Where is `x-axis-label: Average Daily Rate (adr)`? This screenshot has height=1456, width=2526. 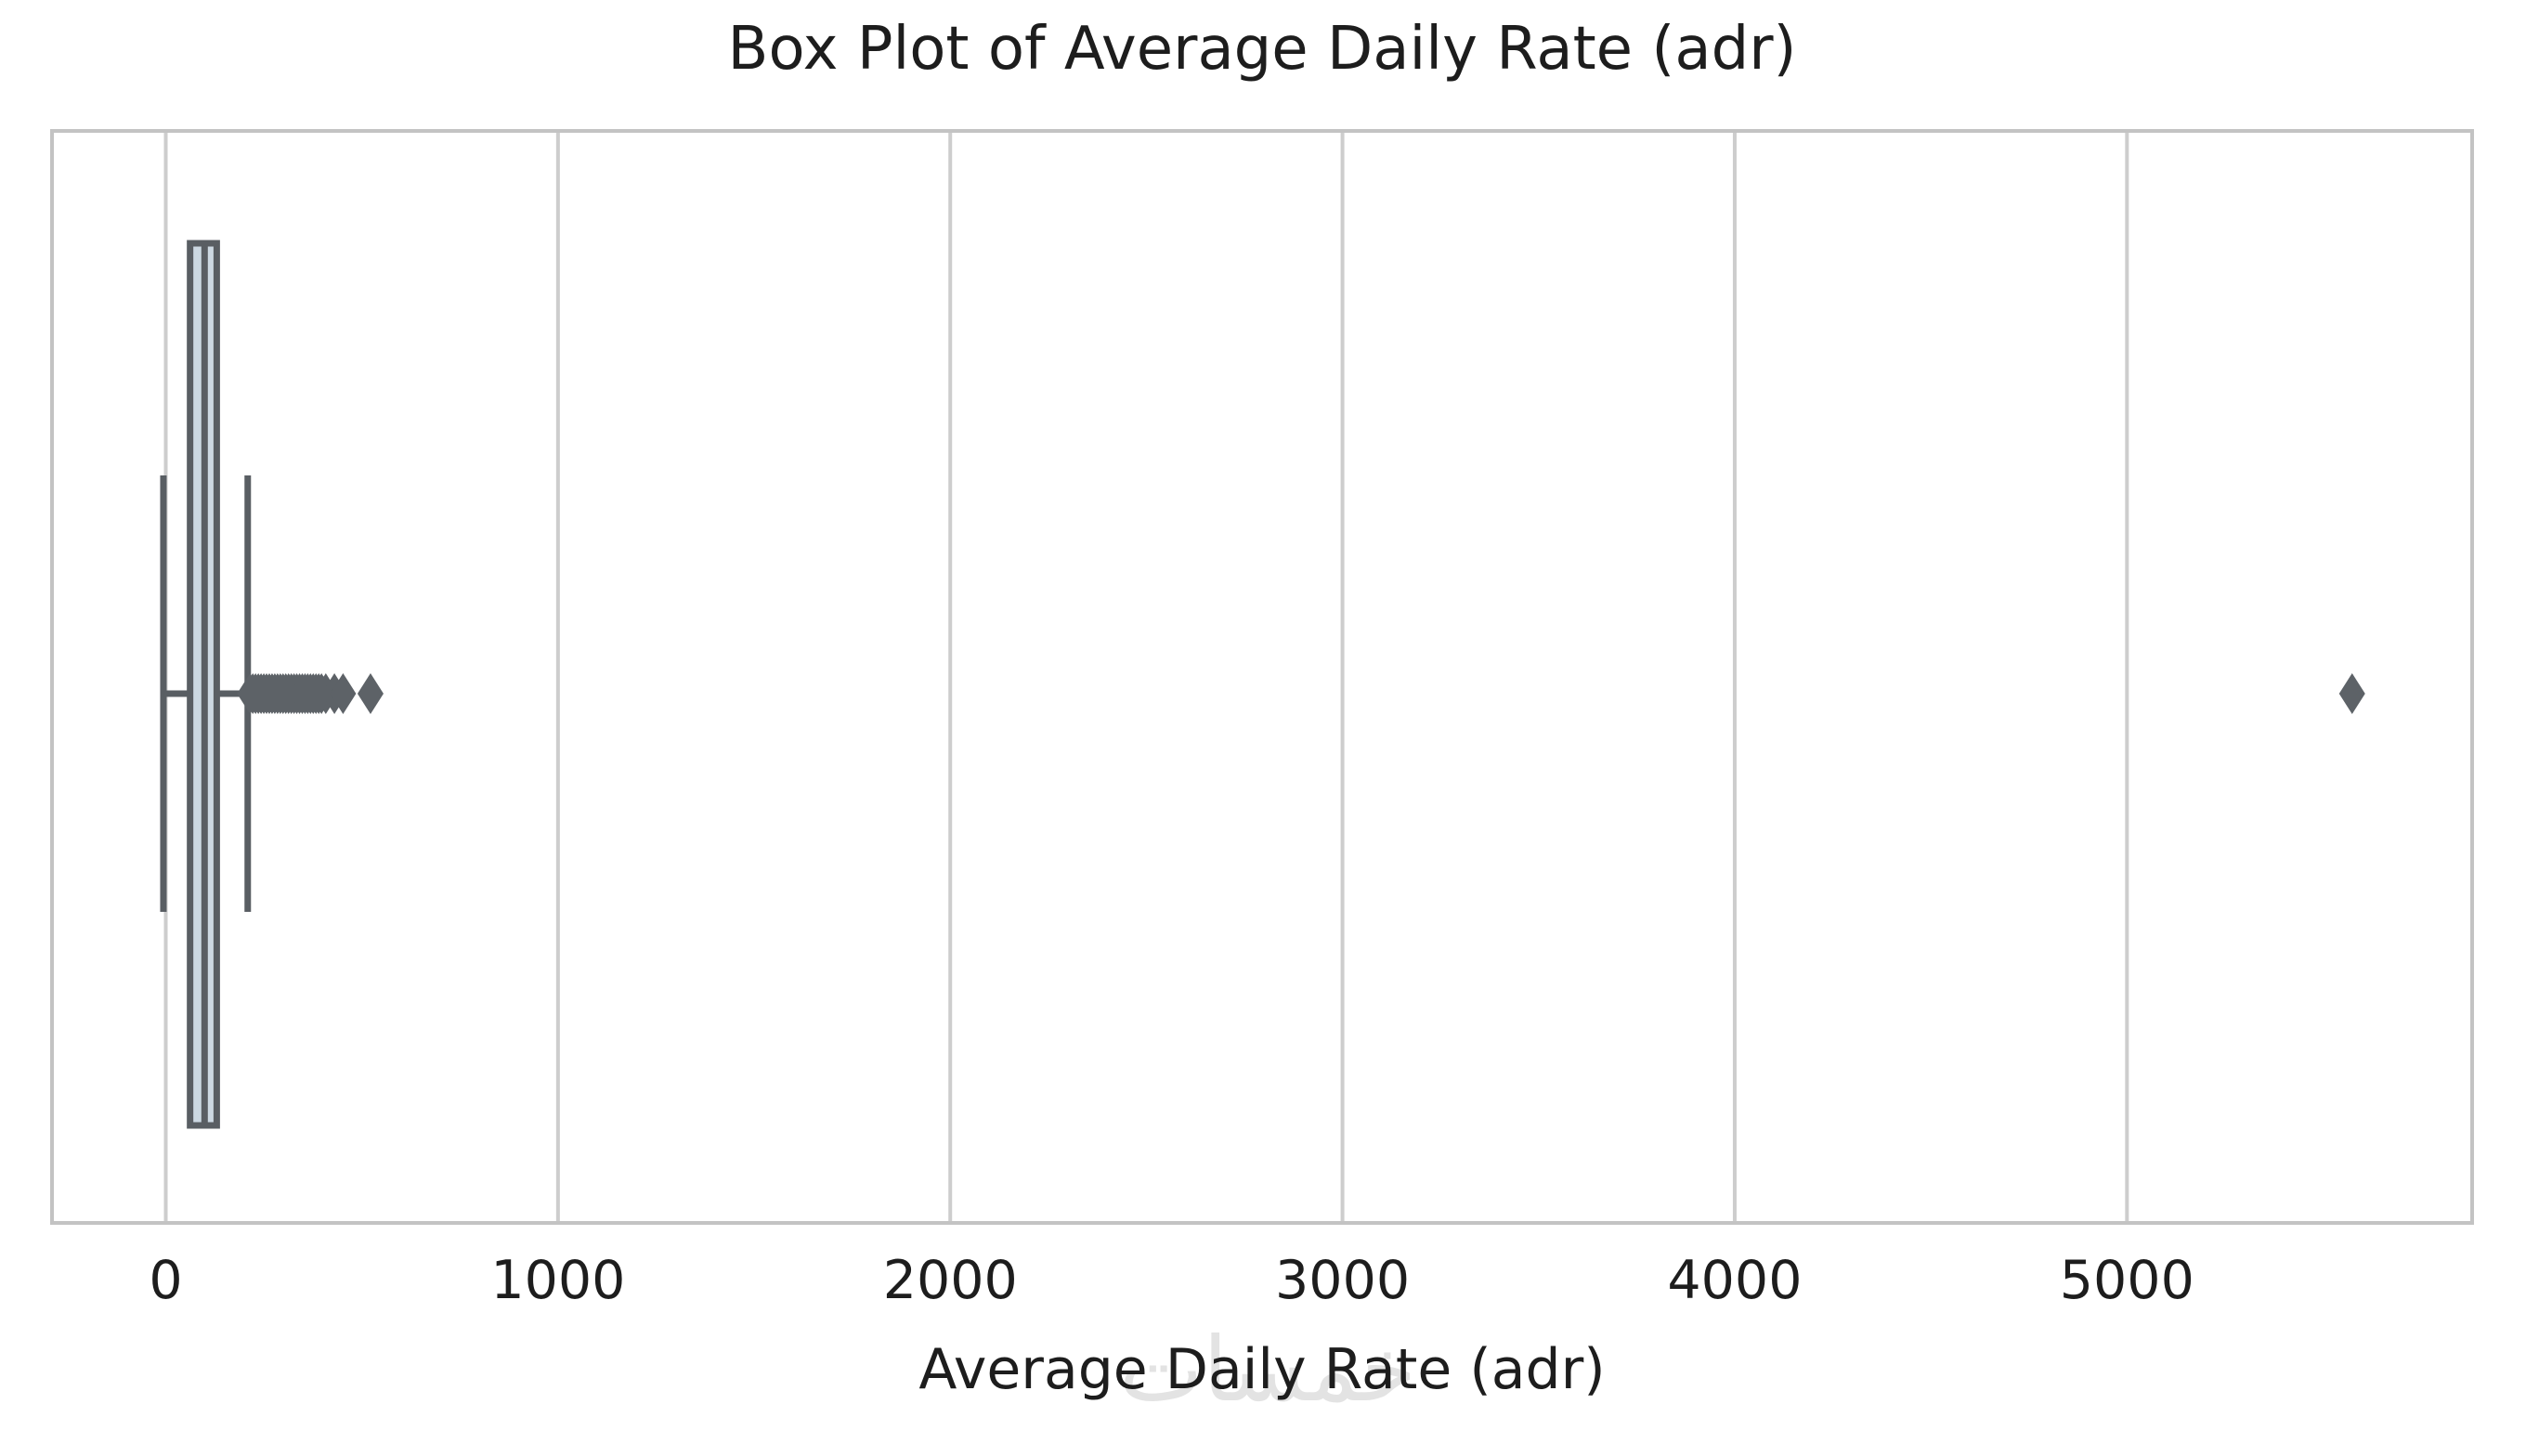
x-axis-label: Average Daily Rate (adr) is located at coordinates (1262, 1369).